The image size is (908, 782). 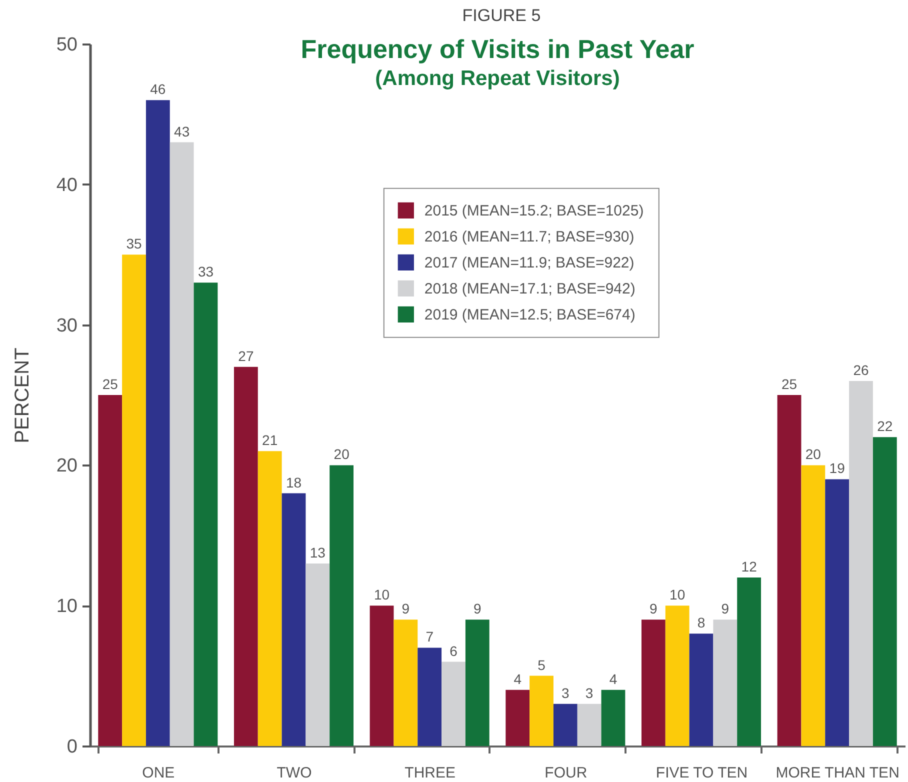 What do you see at coordinates (497, 49) in the screenshot?
I see `chart-title: Frequency of Visits in Past Year` at bounding box center [497, 49].